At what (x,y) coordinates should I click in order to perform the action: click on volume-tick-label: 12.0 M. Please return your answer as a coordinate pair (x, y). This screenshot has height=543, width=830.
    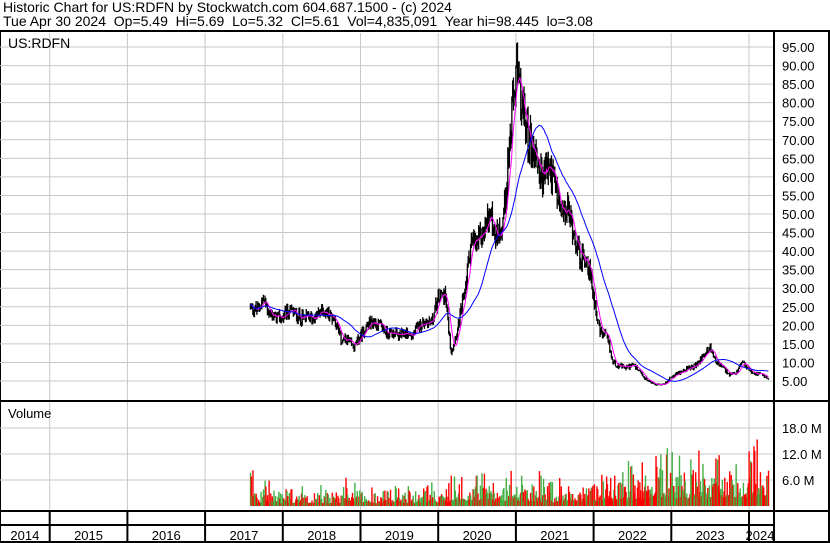
    Looking at the image, I should click on (802, 454).